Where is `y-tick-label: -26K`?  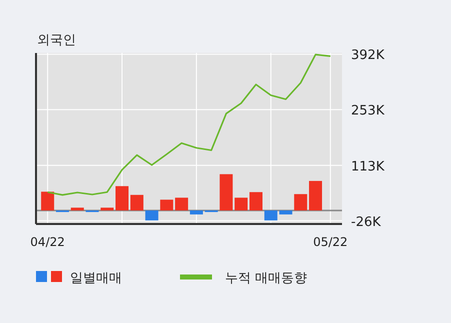
y-tick-label: -26K is located at coordinates (366, 222).